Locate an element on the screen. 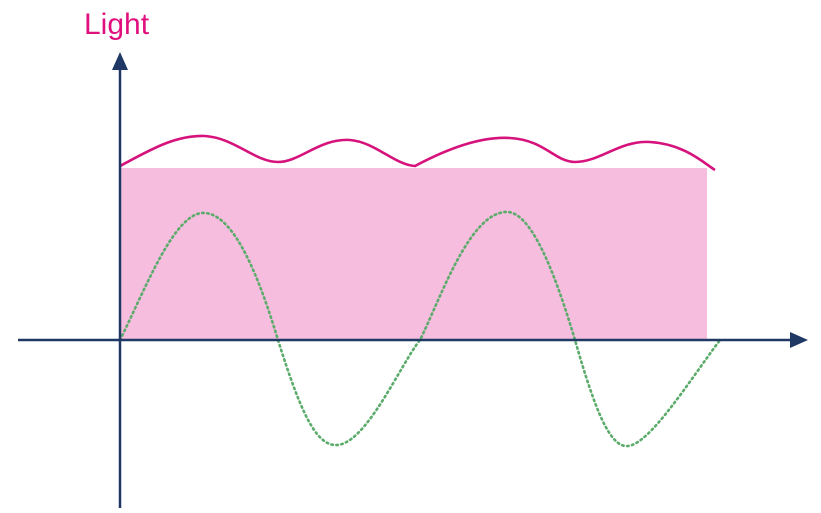 Image resolution: width=821 pixels, height=513 pixels. x-axis-arrowhead is located at coordinates (799, 340).